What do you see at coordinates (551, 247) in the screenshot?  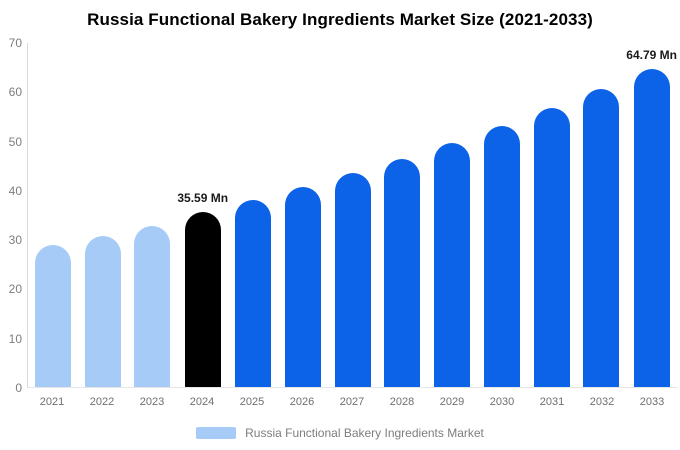 I see `bar-2031` at bounding box center [551, 247].